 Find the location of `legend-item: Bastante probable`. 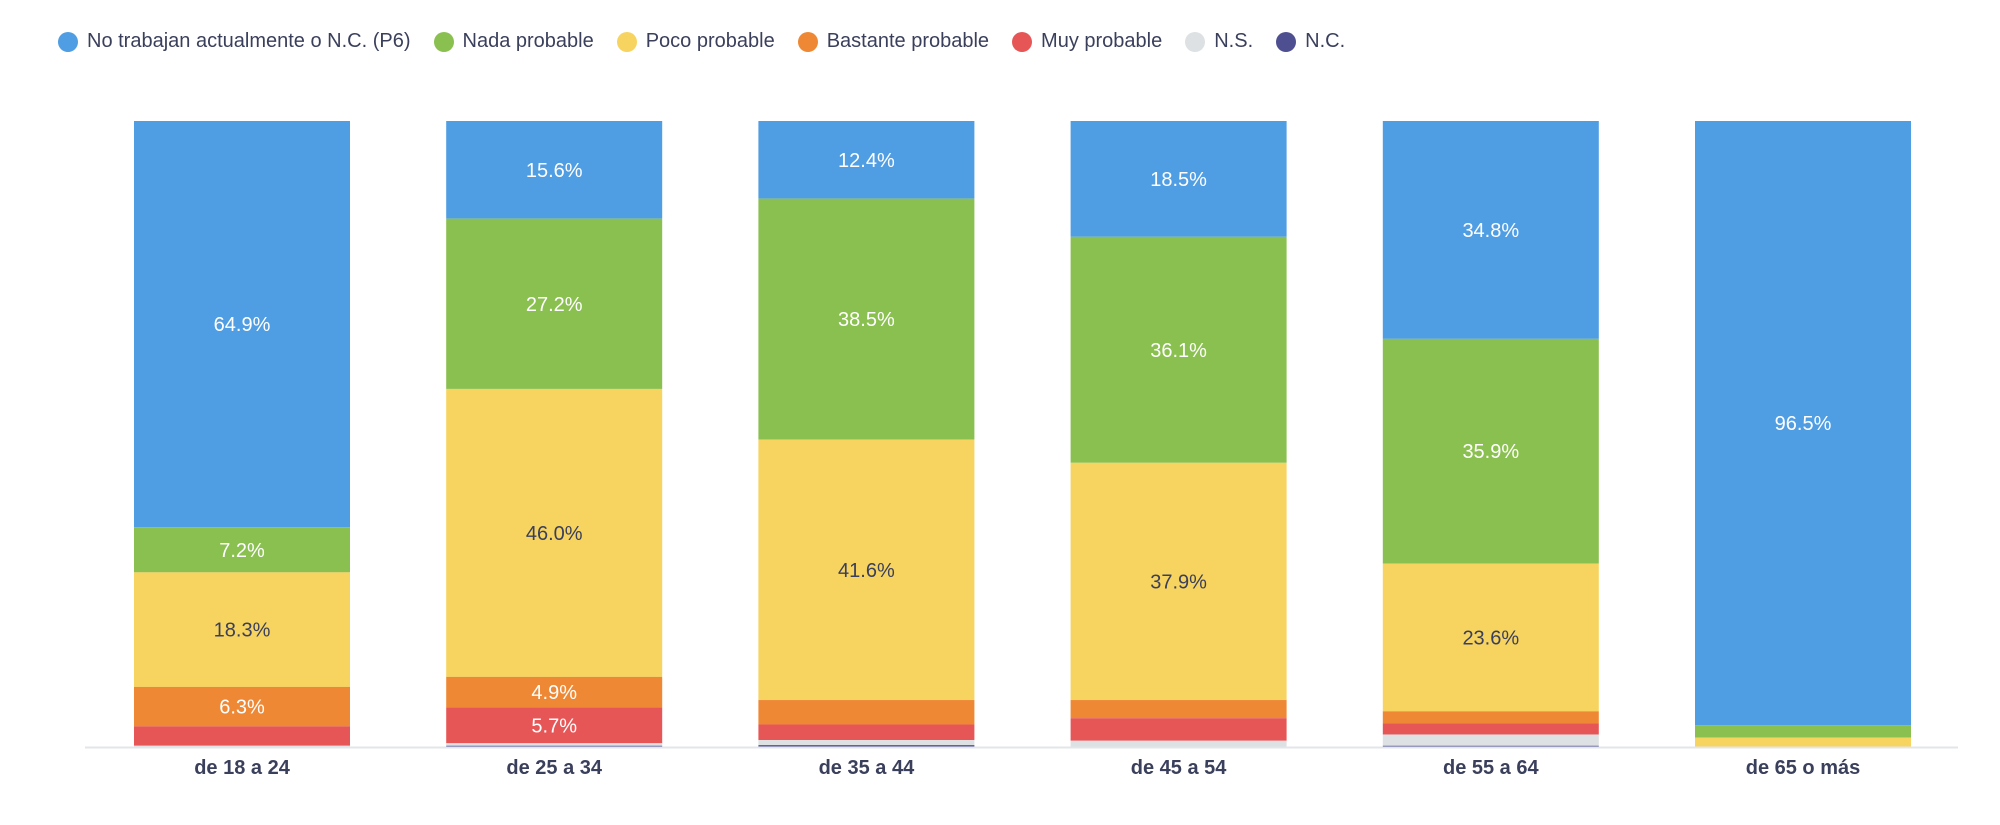

legend-item: Bastante probable is located at coordinates (893, 41).